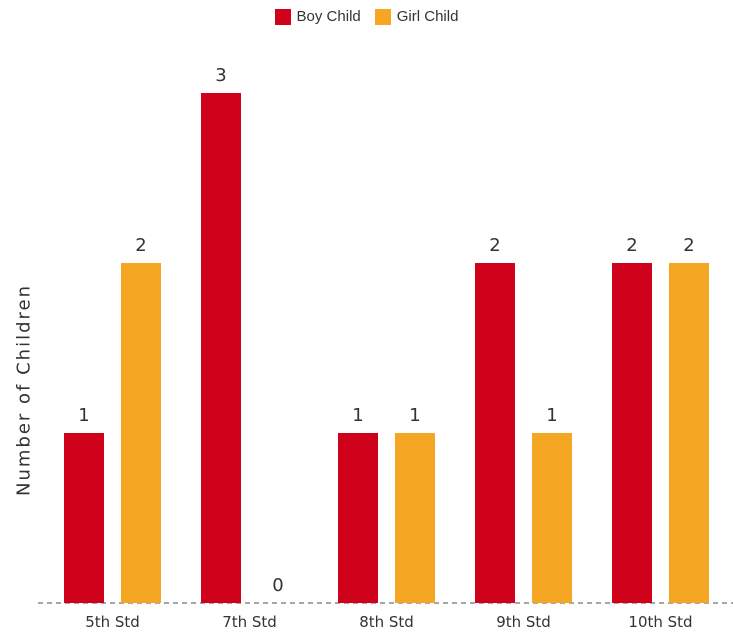  I want to click on data-label-boy-0: 1, so click(83, 415).